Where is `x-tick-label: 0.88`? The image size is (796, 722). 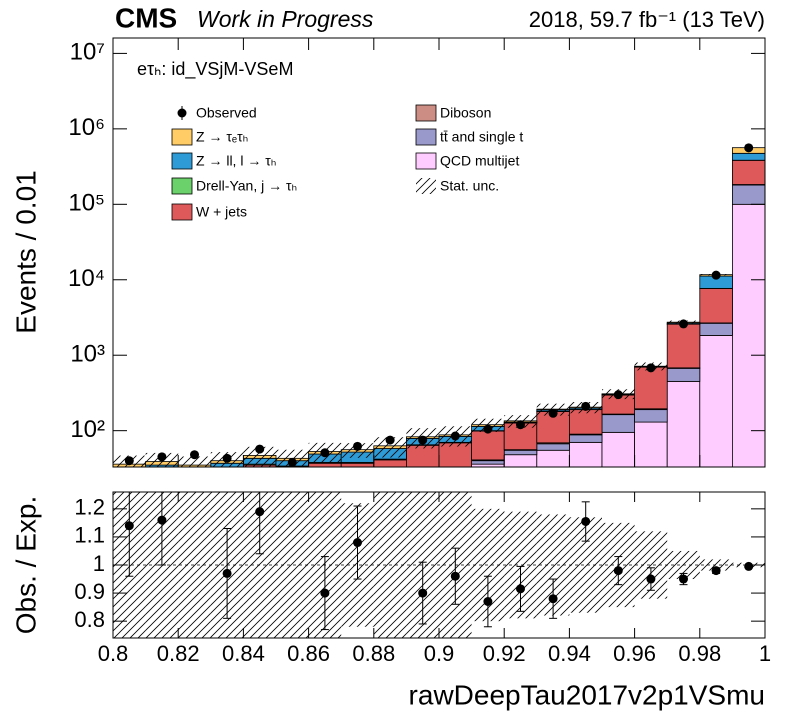 x-tick-label: 0.88 is located at coordinates (373, 653).